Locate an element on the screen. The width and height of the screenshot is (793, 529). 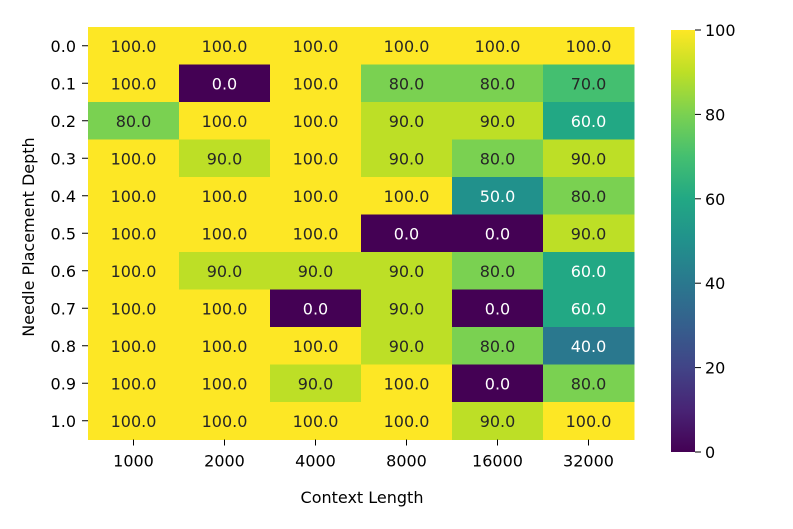
y-axis-tick-label: 0.8 is located at coordinates (63, 346).